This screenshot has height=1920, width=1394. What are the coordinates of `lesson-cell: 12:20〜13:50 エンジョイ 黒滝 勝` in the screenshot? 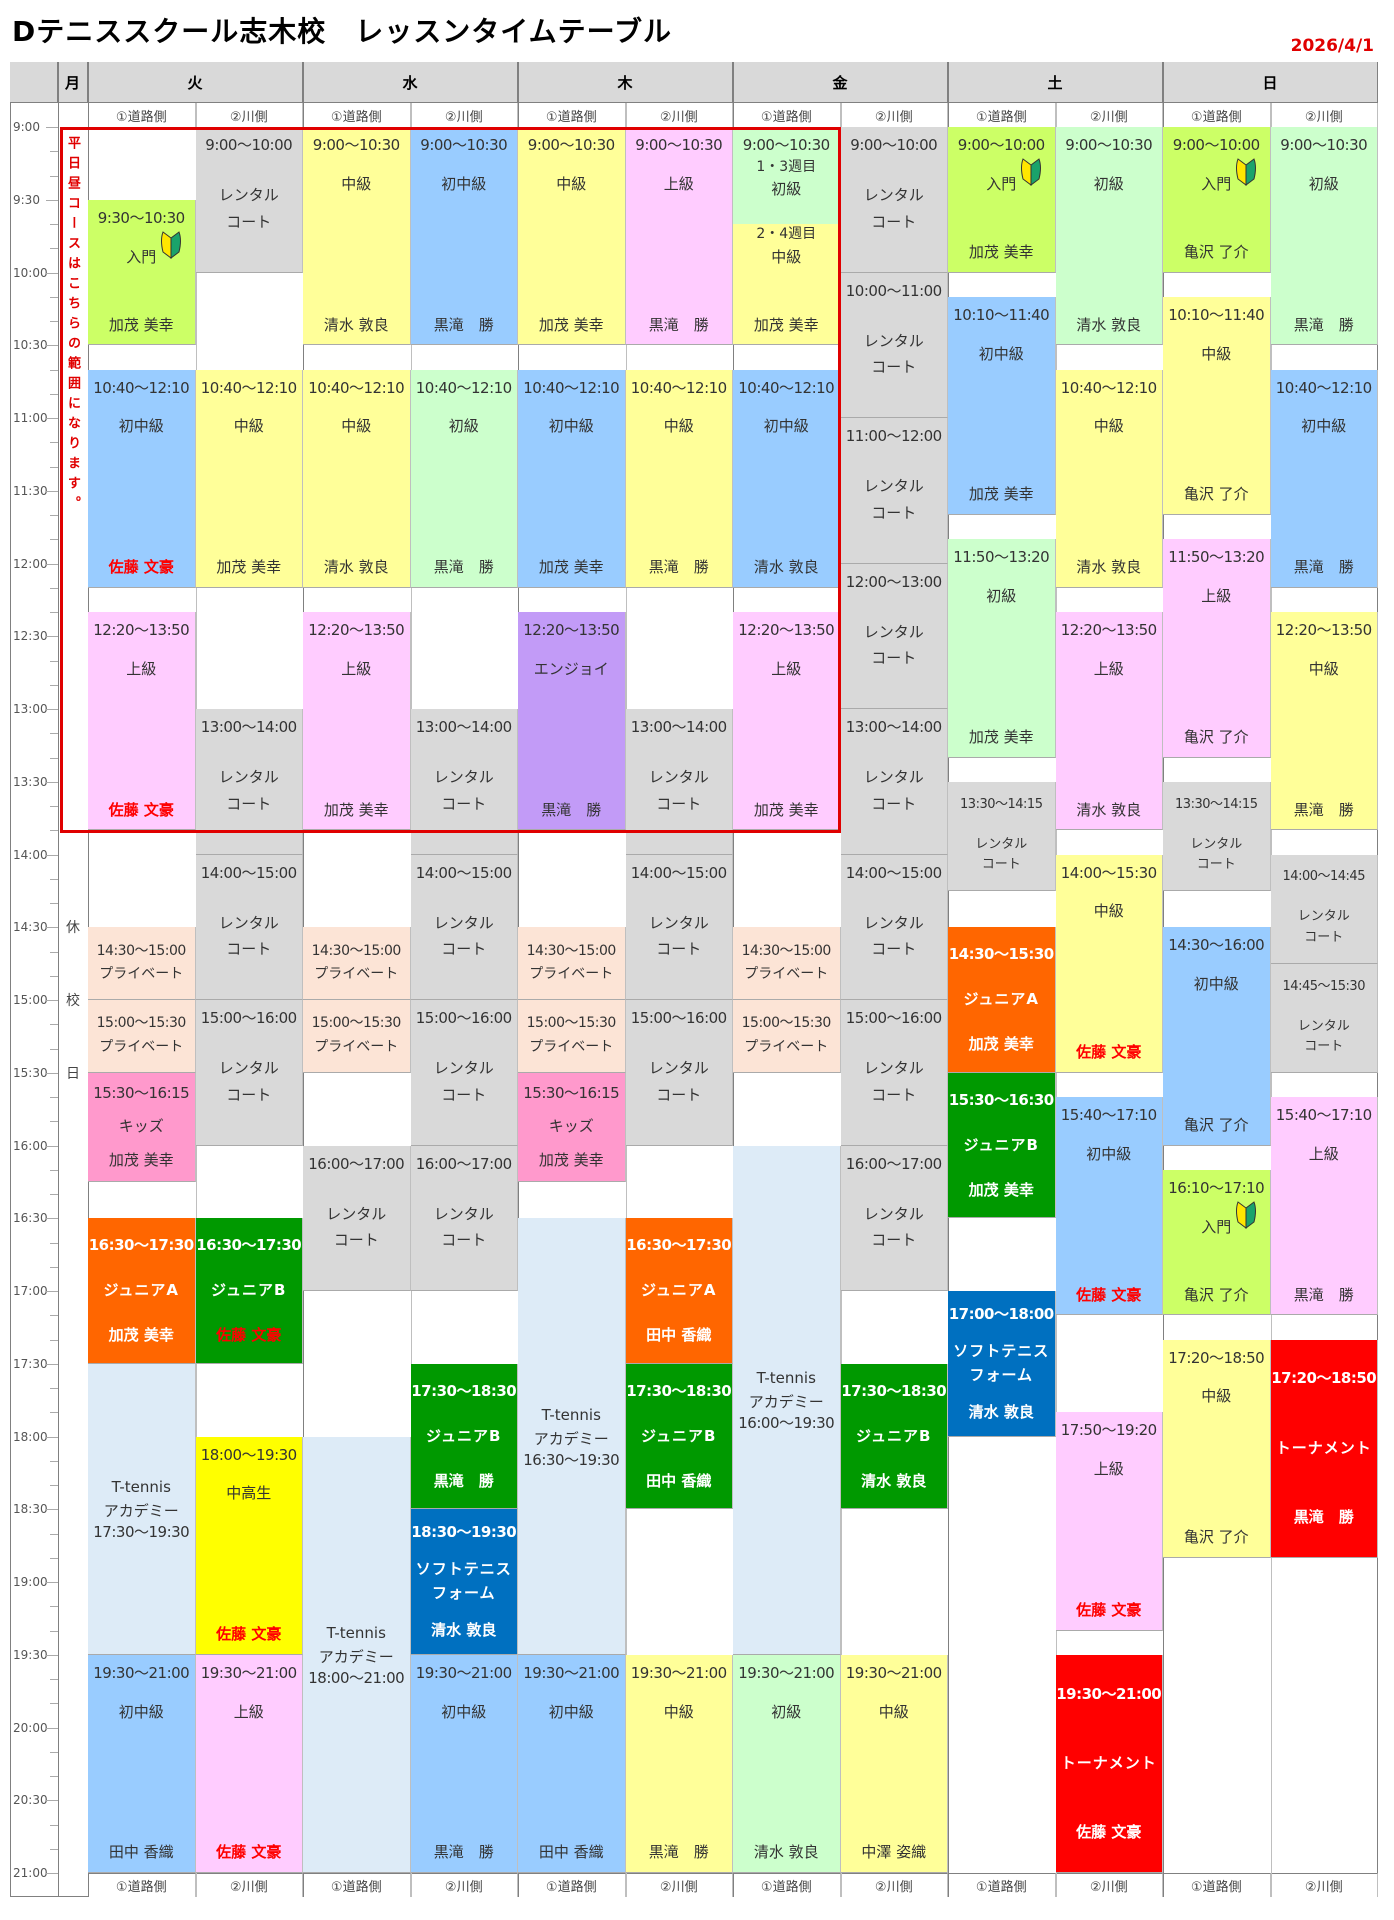 It's located at (572, 721).